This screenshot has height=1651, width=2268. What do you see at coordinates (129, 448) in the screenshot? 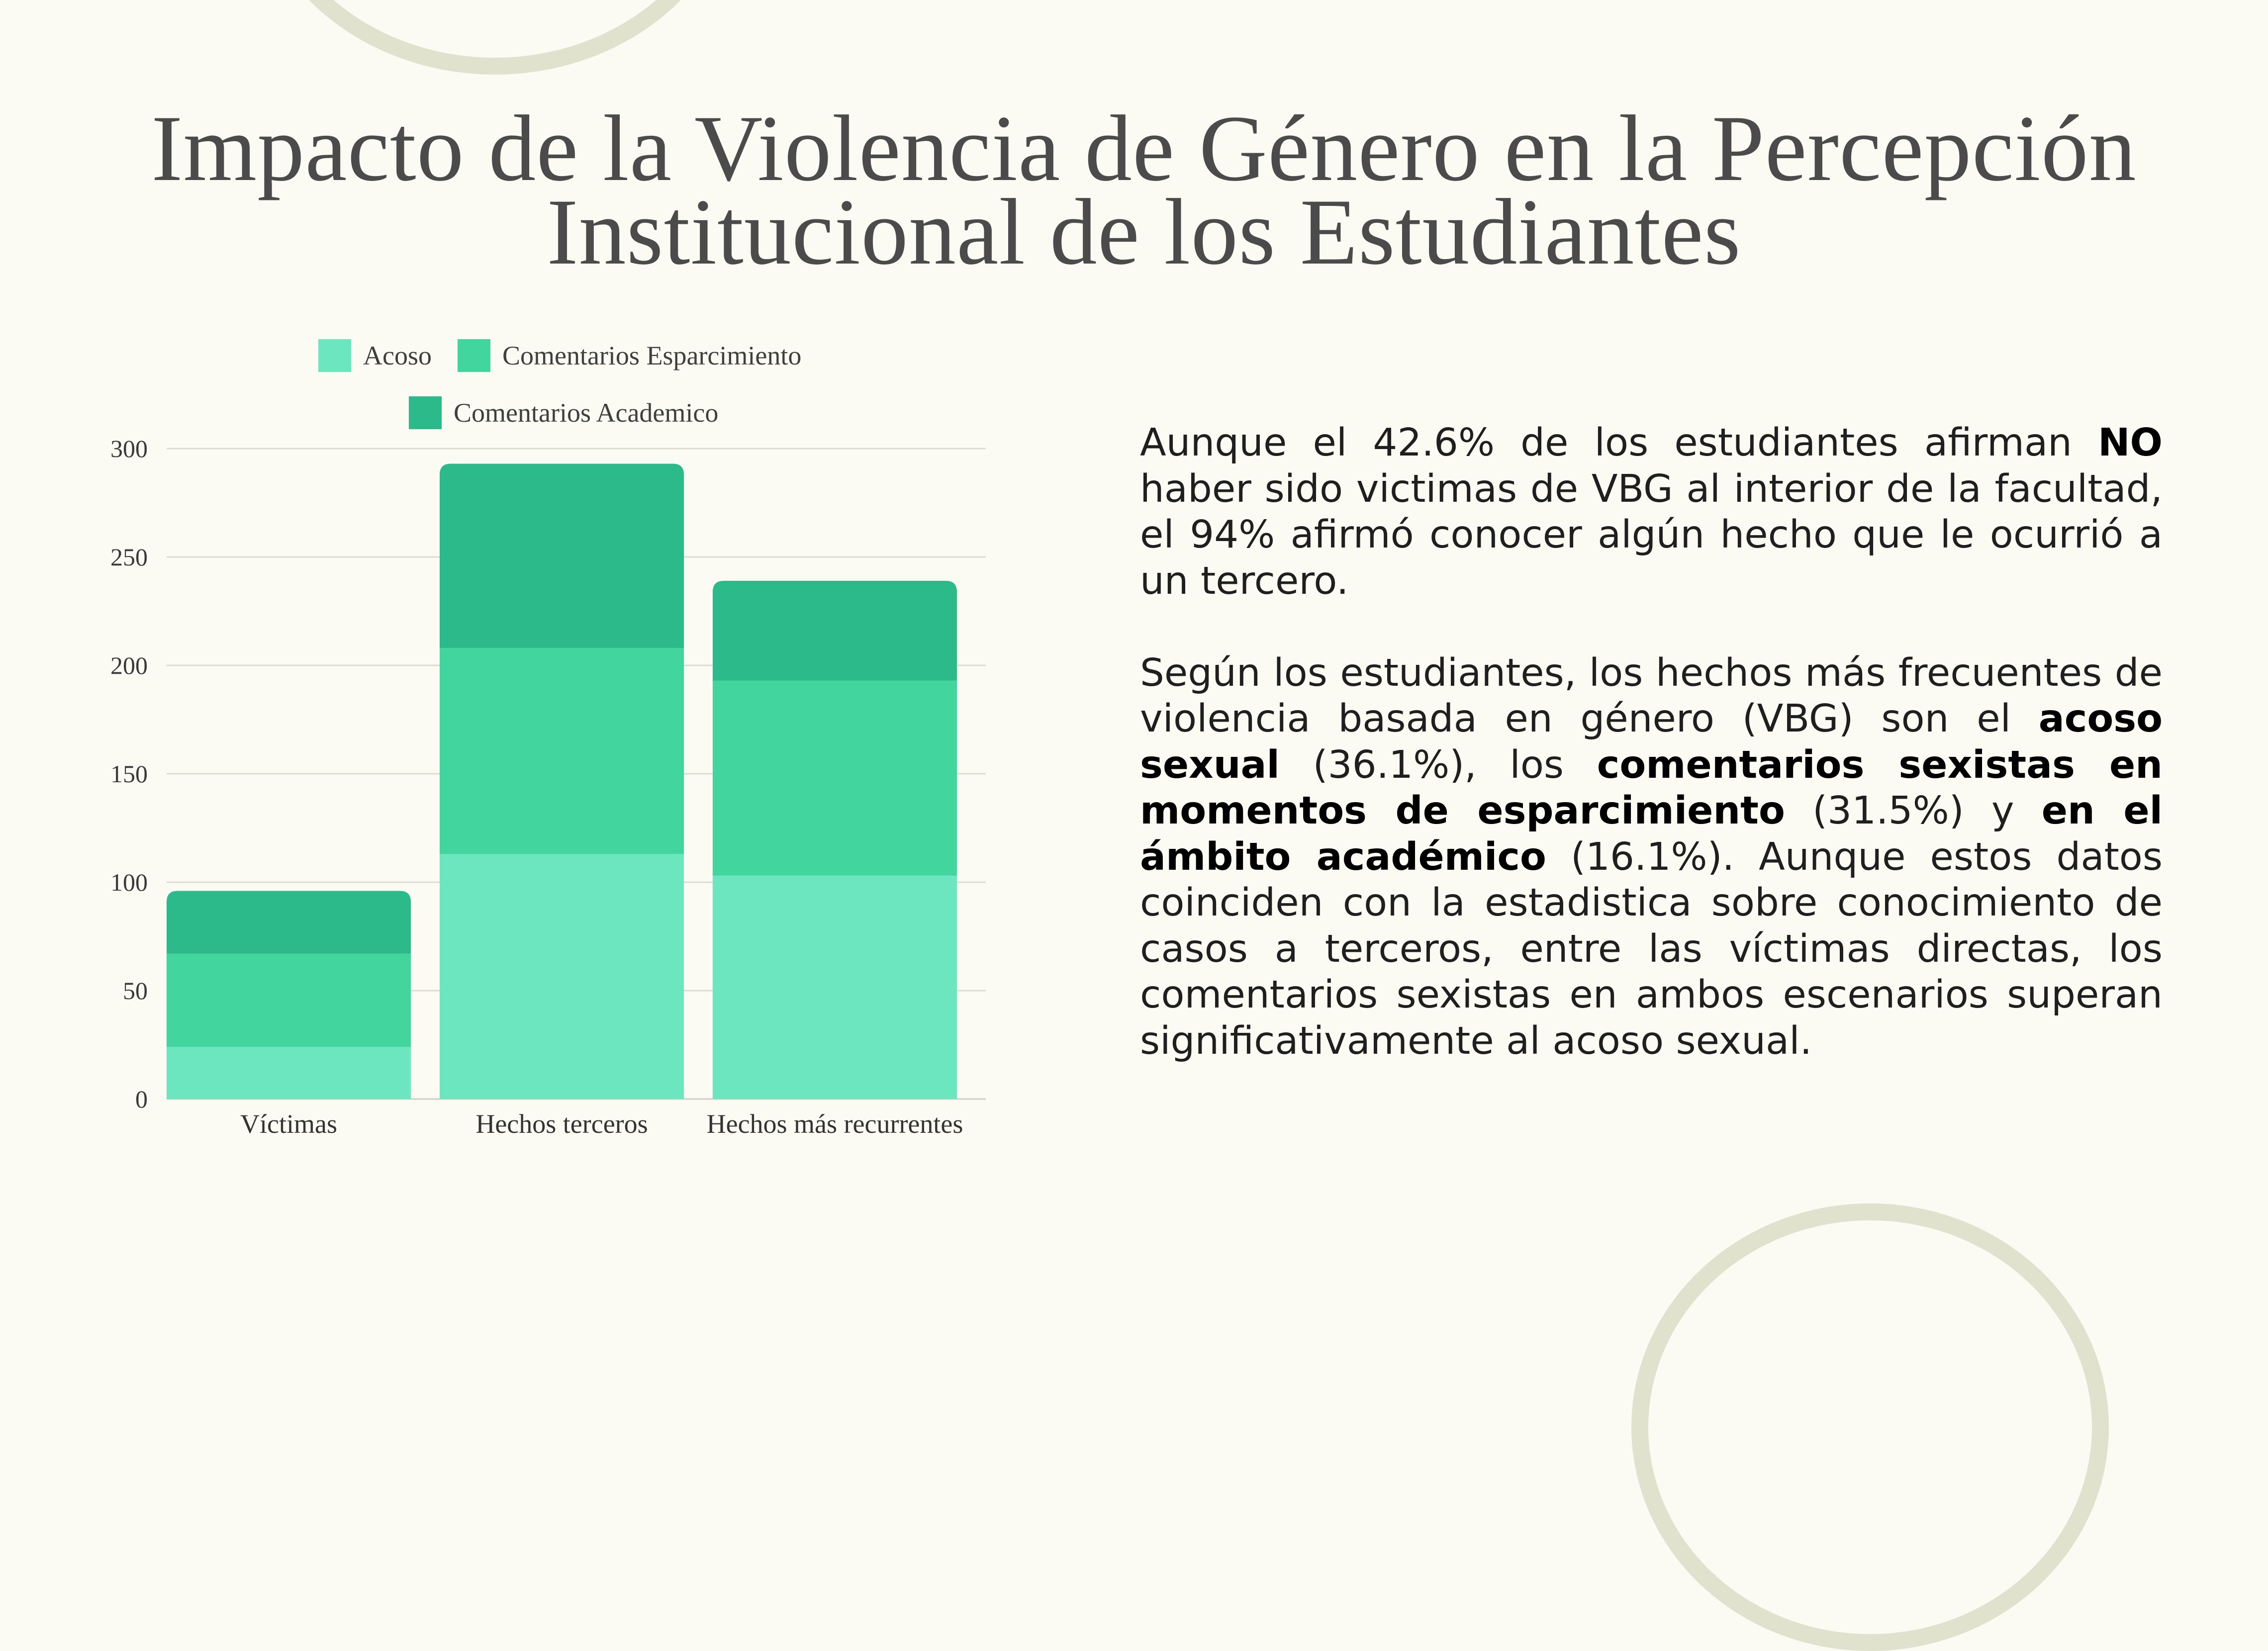
I see `y-tick-label: 300` at bounding box center [129, 448].